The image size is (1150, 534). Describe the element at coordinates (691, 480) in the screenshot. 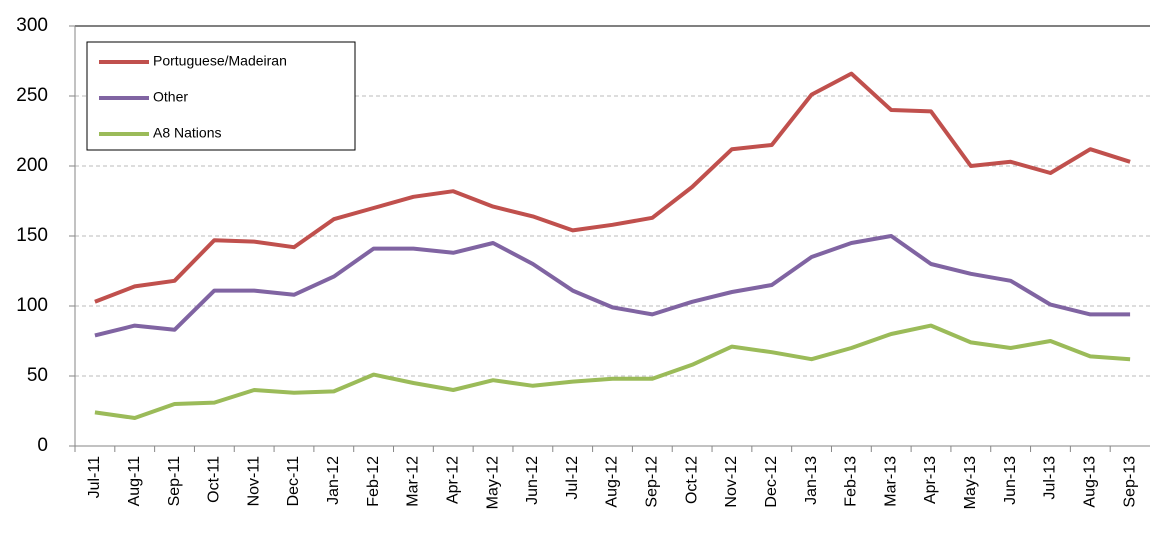

I see `x-tick-label: Oct-12` at that location.